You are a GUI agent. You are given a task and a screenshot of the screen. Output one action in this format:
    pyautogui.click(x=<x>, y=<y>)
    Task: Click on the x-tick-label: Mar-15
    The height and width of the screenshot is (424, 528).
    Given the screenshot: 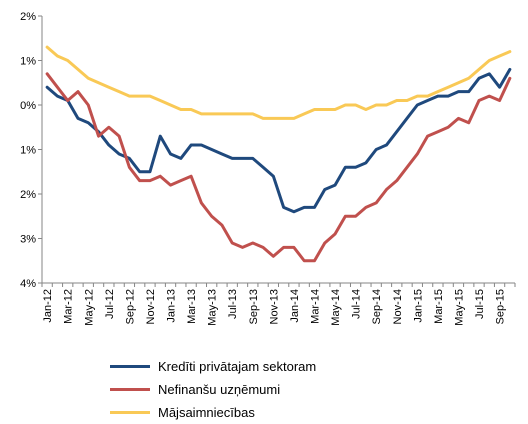 What is the action you would take?
    pyautogui.click(x=439, y=306)
    